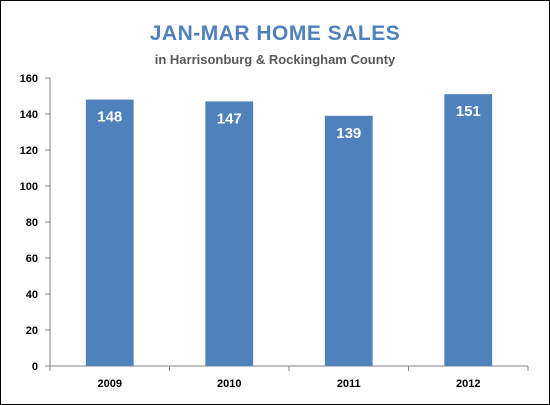 This screenshot has height=405, width=550. Describe the element at coordinates (349, 384) in the screenshot. I see `x-tick-label-2011: 2011` at that location.